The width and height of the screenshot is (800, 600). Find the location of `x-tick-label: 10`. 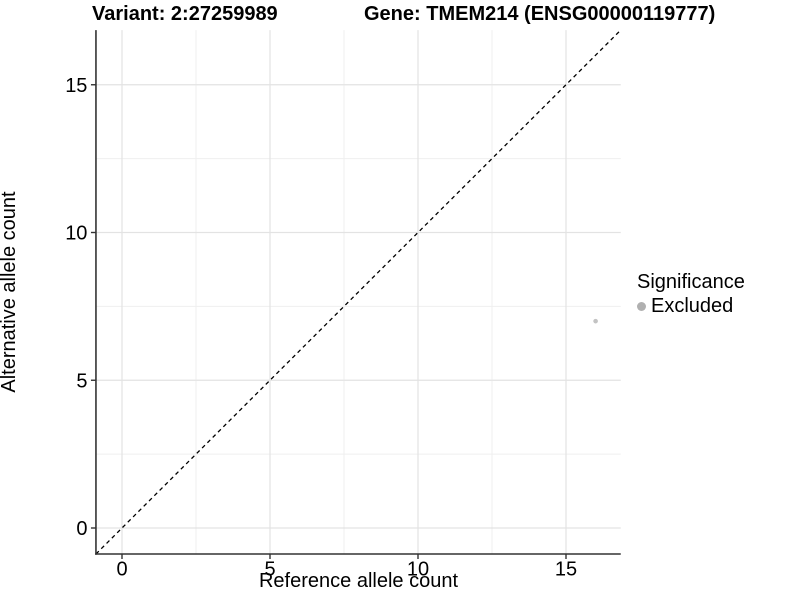

x-tick-label: 10 is located at coordinates (418, 570).